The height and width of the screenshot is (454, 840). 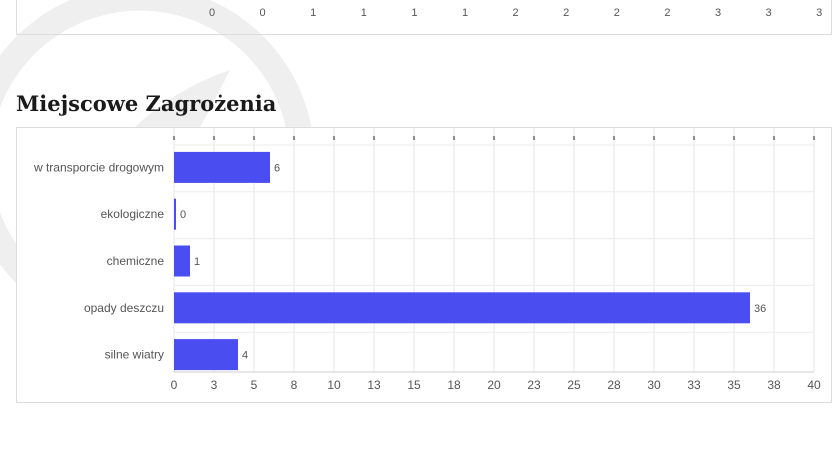 I want to click on category-label: w transporcie drogowym, so click(x=98, y=167).